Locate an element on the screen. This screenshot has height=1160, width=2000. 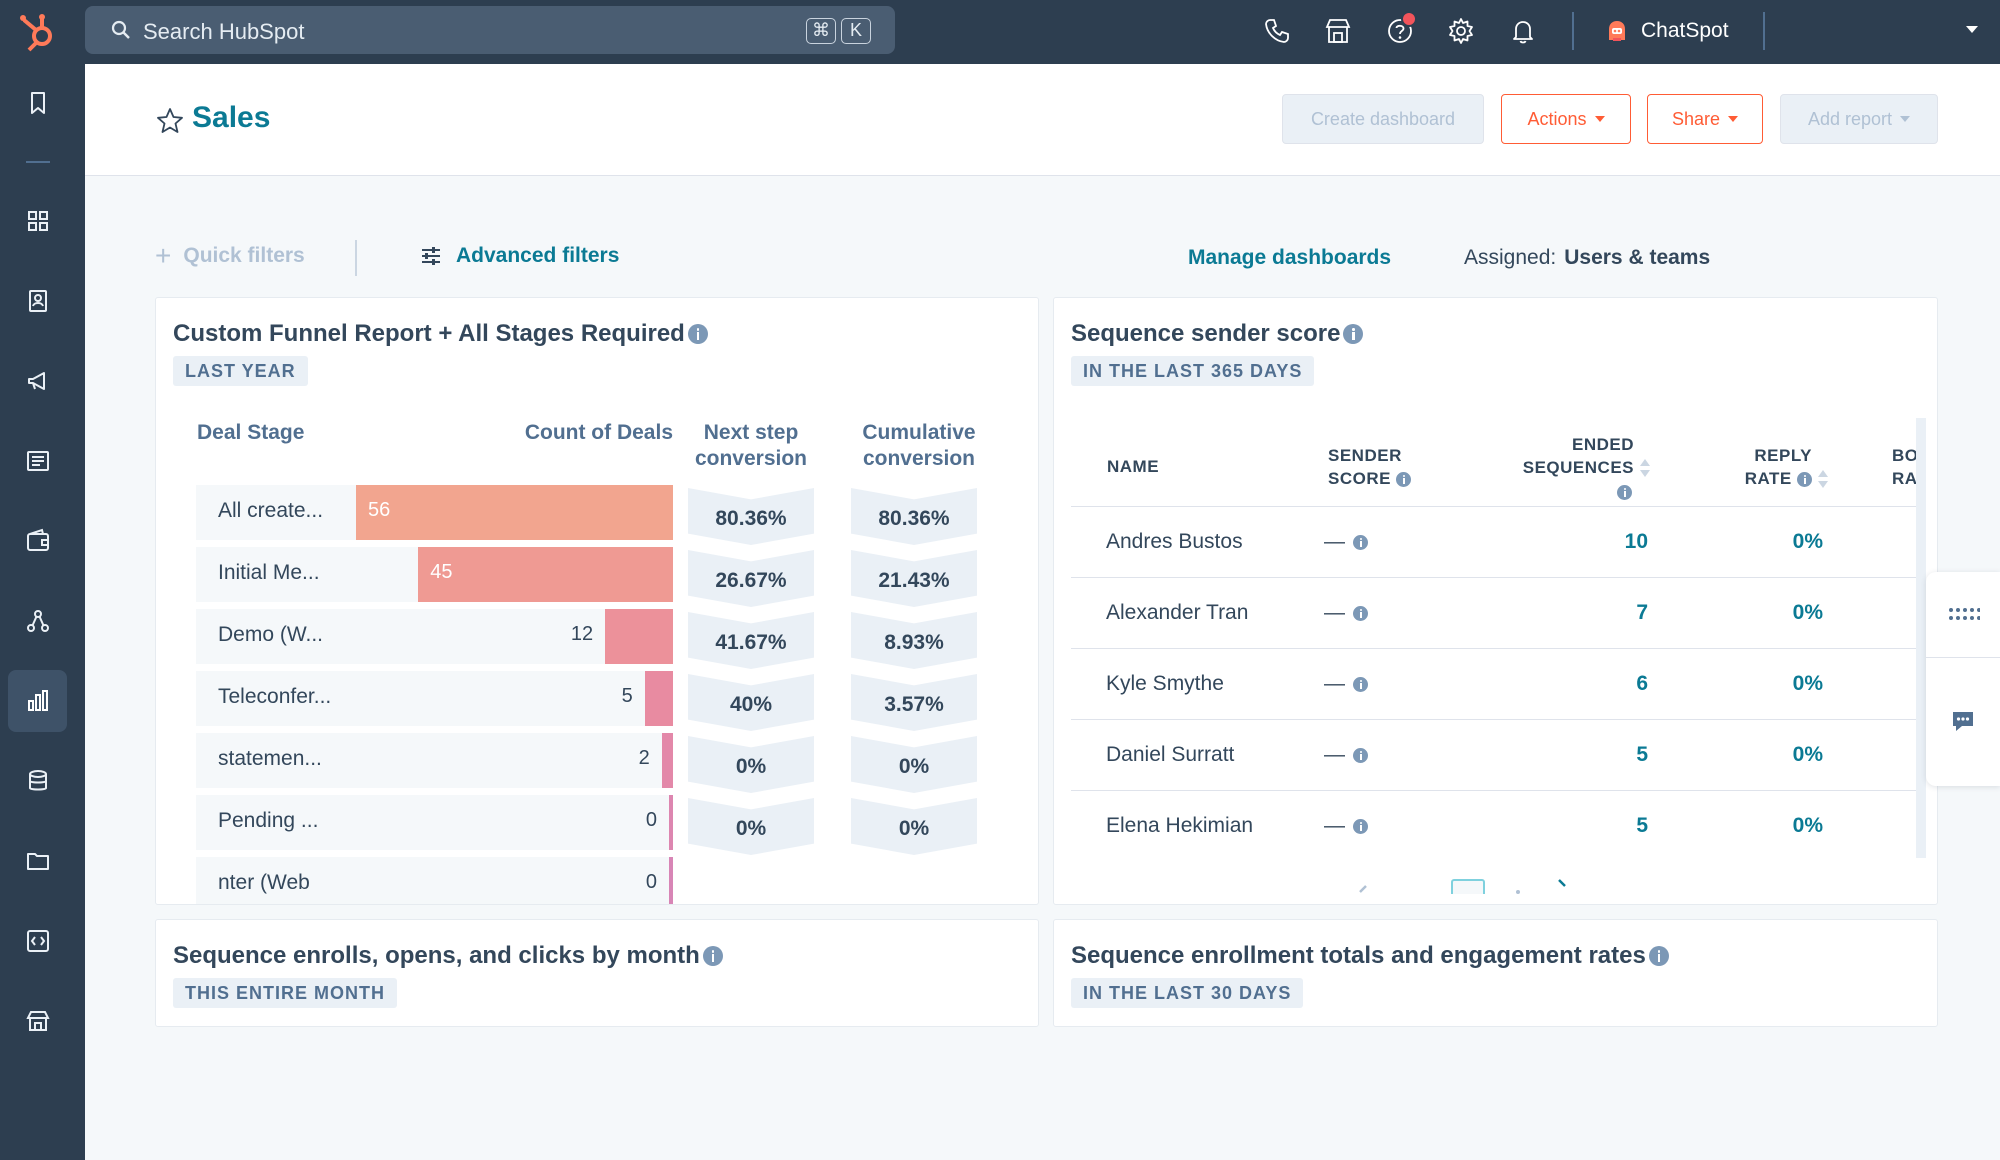
sender-name: Alexander Tran is located at coordinates (1177, 612).